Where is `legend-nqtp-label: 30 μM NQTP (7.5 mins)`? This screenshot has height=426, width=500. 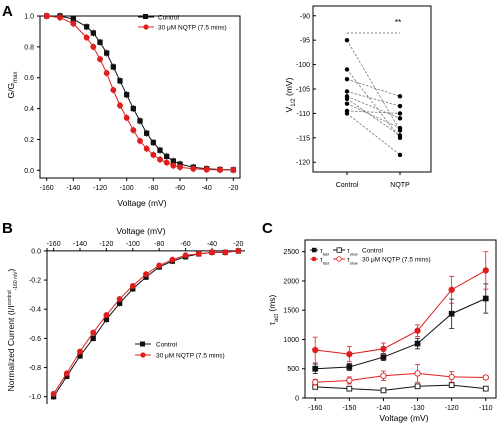
legend-nqtp-label: 30 μM NQTP (7.5 mins) is located at coordinates (192, 28).